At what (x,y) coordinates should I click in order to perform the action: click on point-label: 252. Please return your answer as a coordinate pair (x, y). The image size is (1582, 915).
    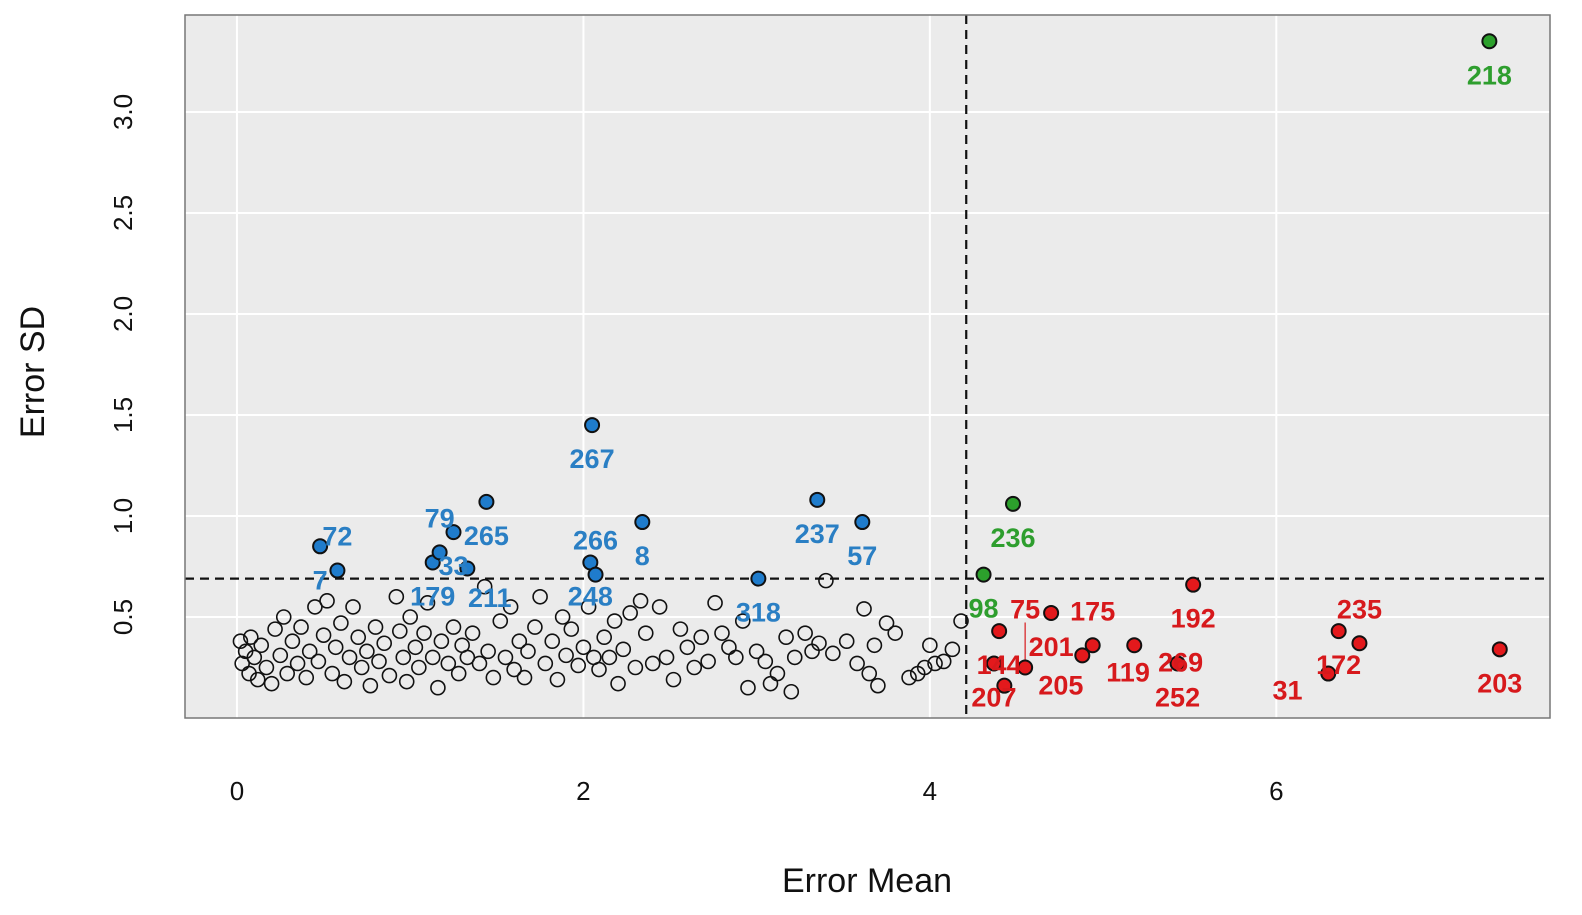
    Looking at the image, I should click on (1177, 697).